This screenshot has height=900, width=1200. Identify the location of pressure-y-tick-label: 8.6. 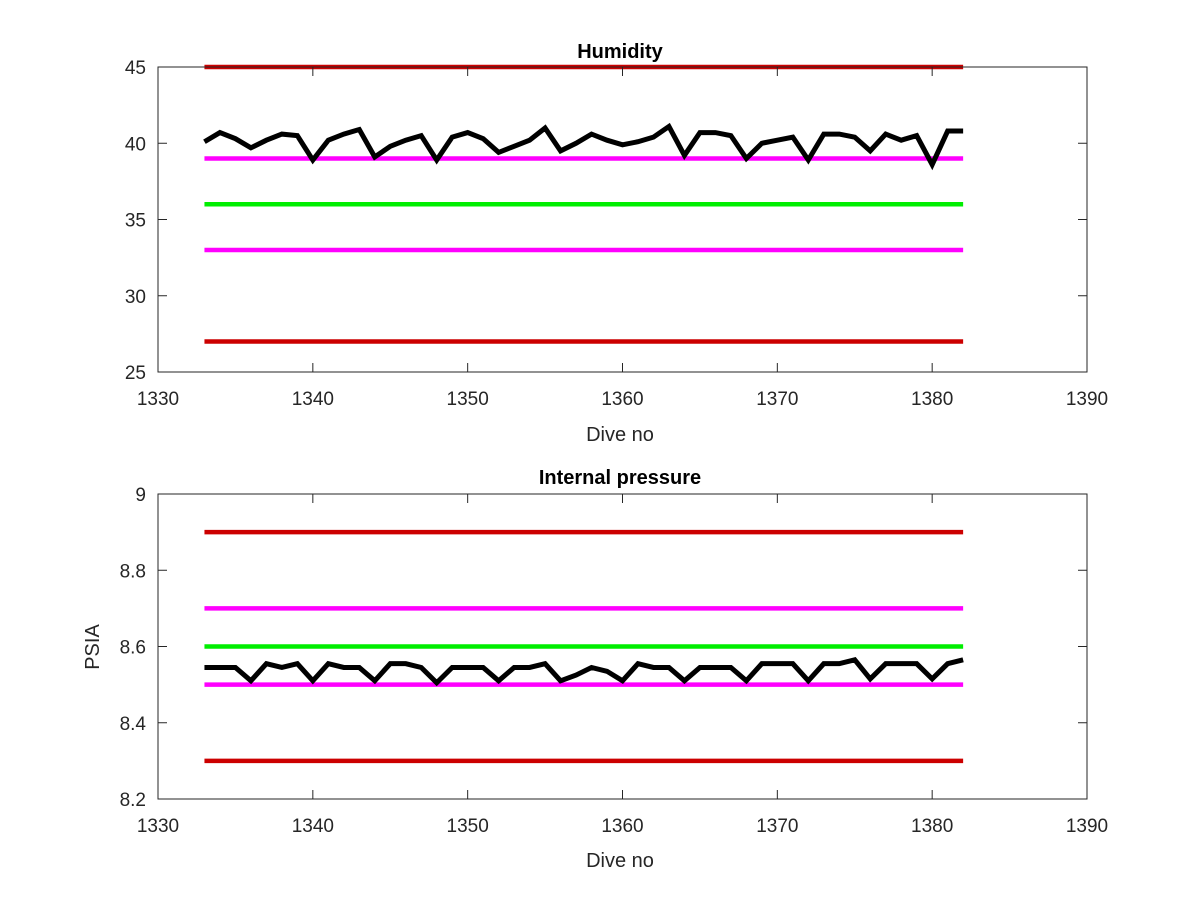
(133, 648).